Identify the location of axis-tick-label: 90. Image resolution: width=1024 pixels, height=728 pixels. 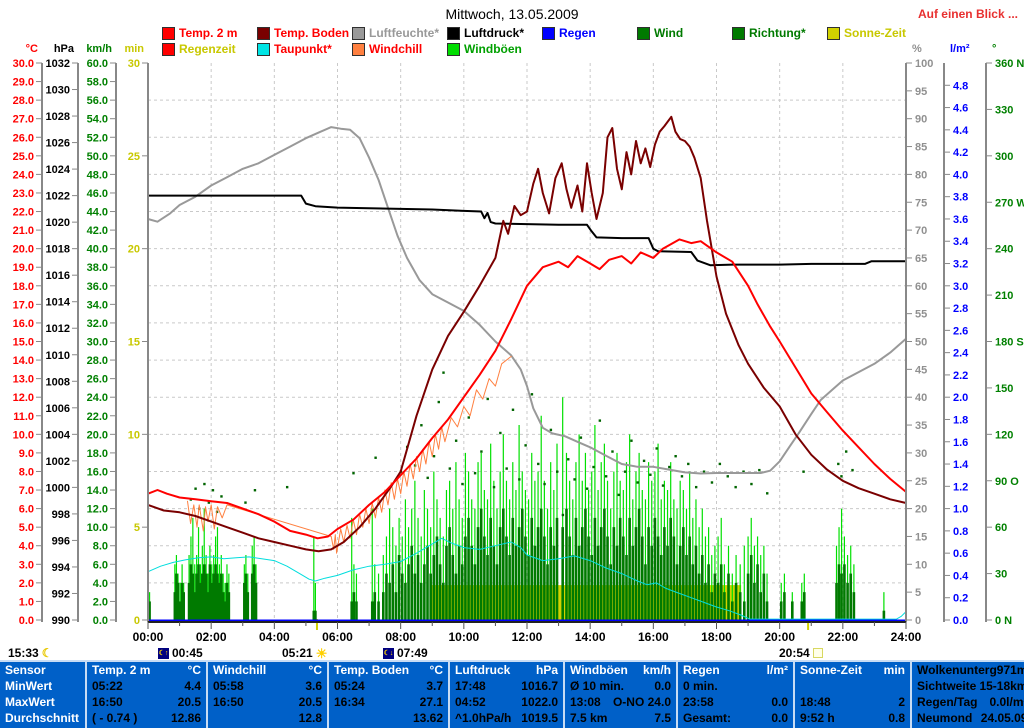
(921, 120).